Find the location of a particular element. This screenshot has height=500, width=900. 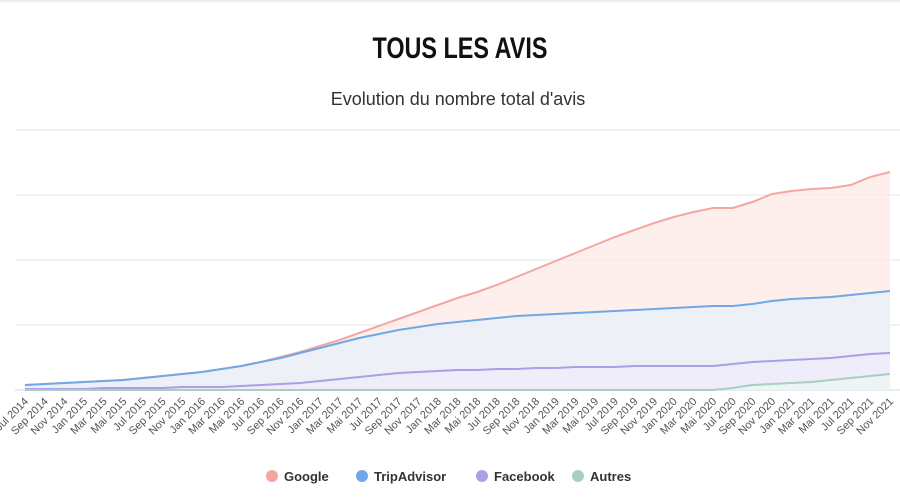

chart-title: TOUS LES AVIS is located at coordinates (459, 47).